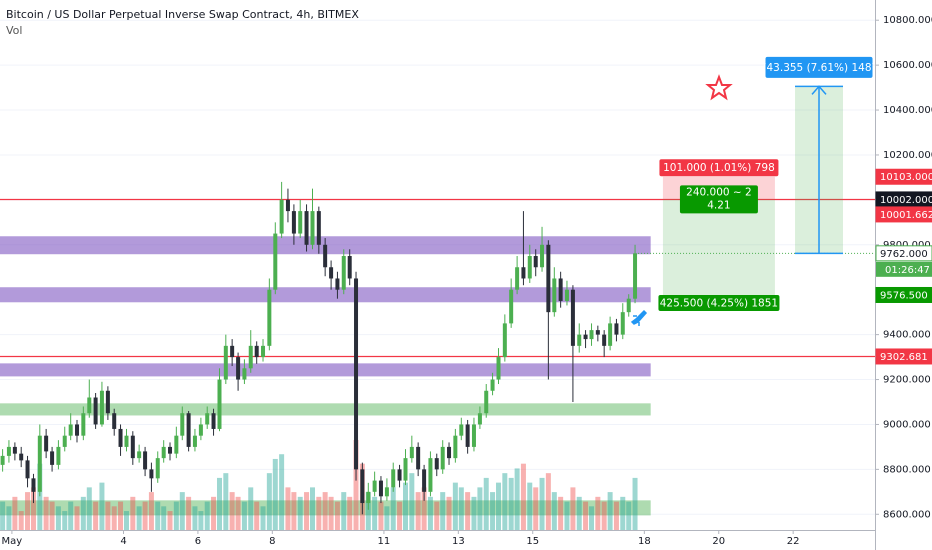 The width and height of the screenshot is (932, 550). Describe the element at coordinates (719, 168) in the screenshot. I see `stop-label-box` at that location.